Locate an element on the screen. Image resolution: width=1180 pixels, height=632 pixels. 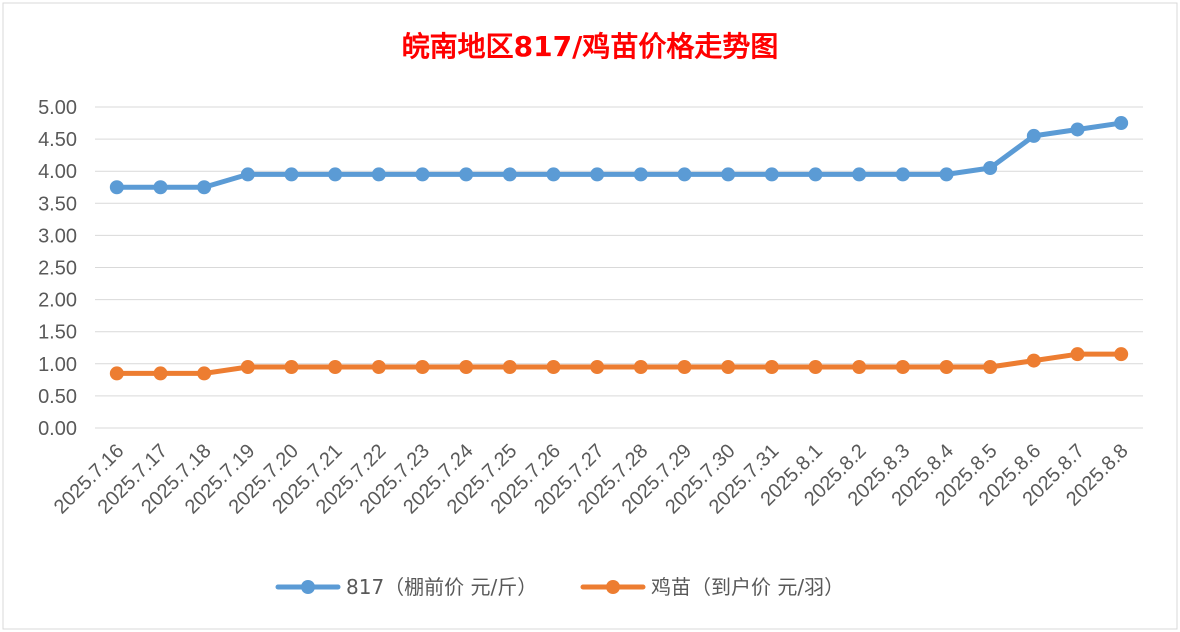
y-tick-label: 3.50 is located at coordinates (57, 204).